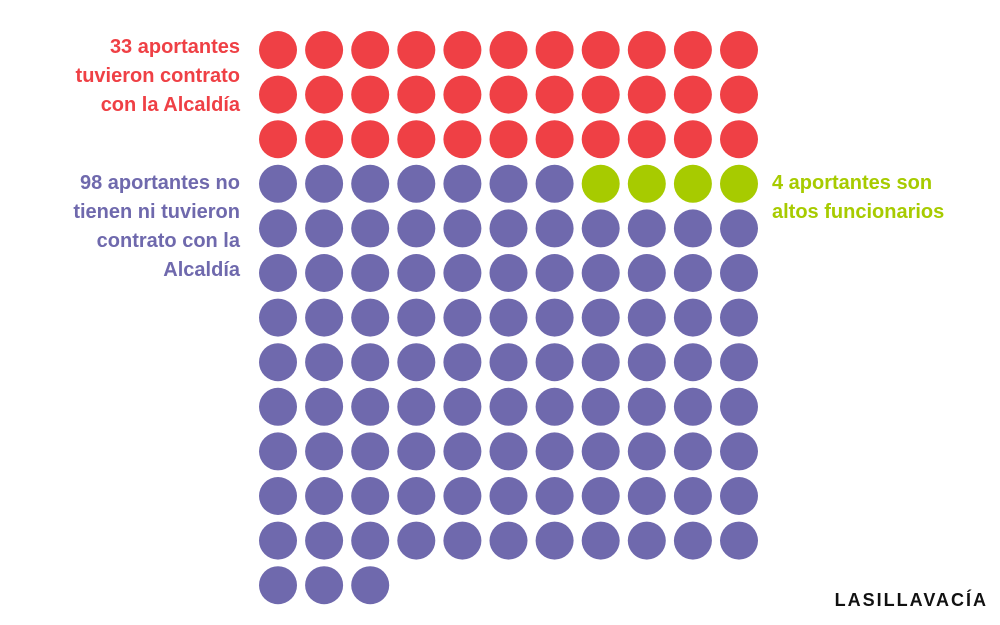 The width and height of the screenshot is (1000, 625). I want to click on legend-label: 4 aportantes son altos funcionarios, so click(858, 197).